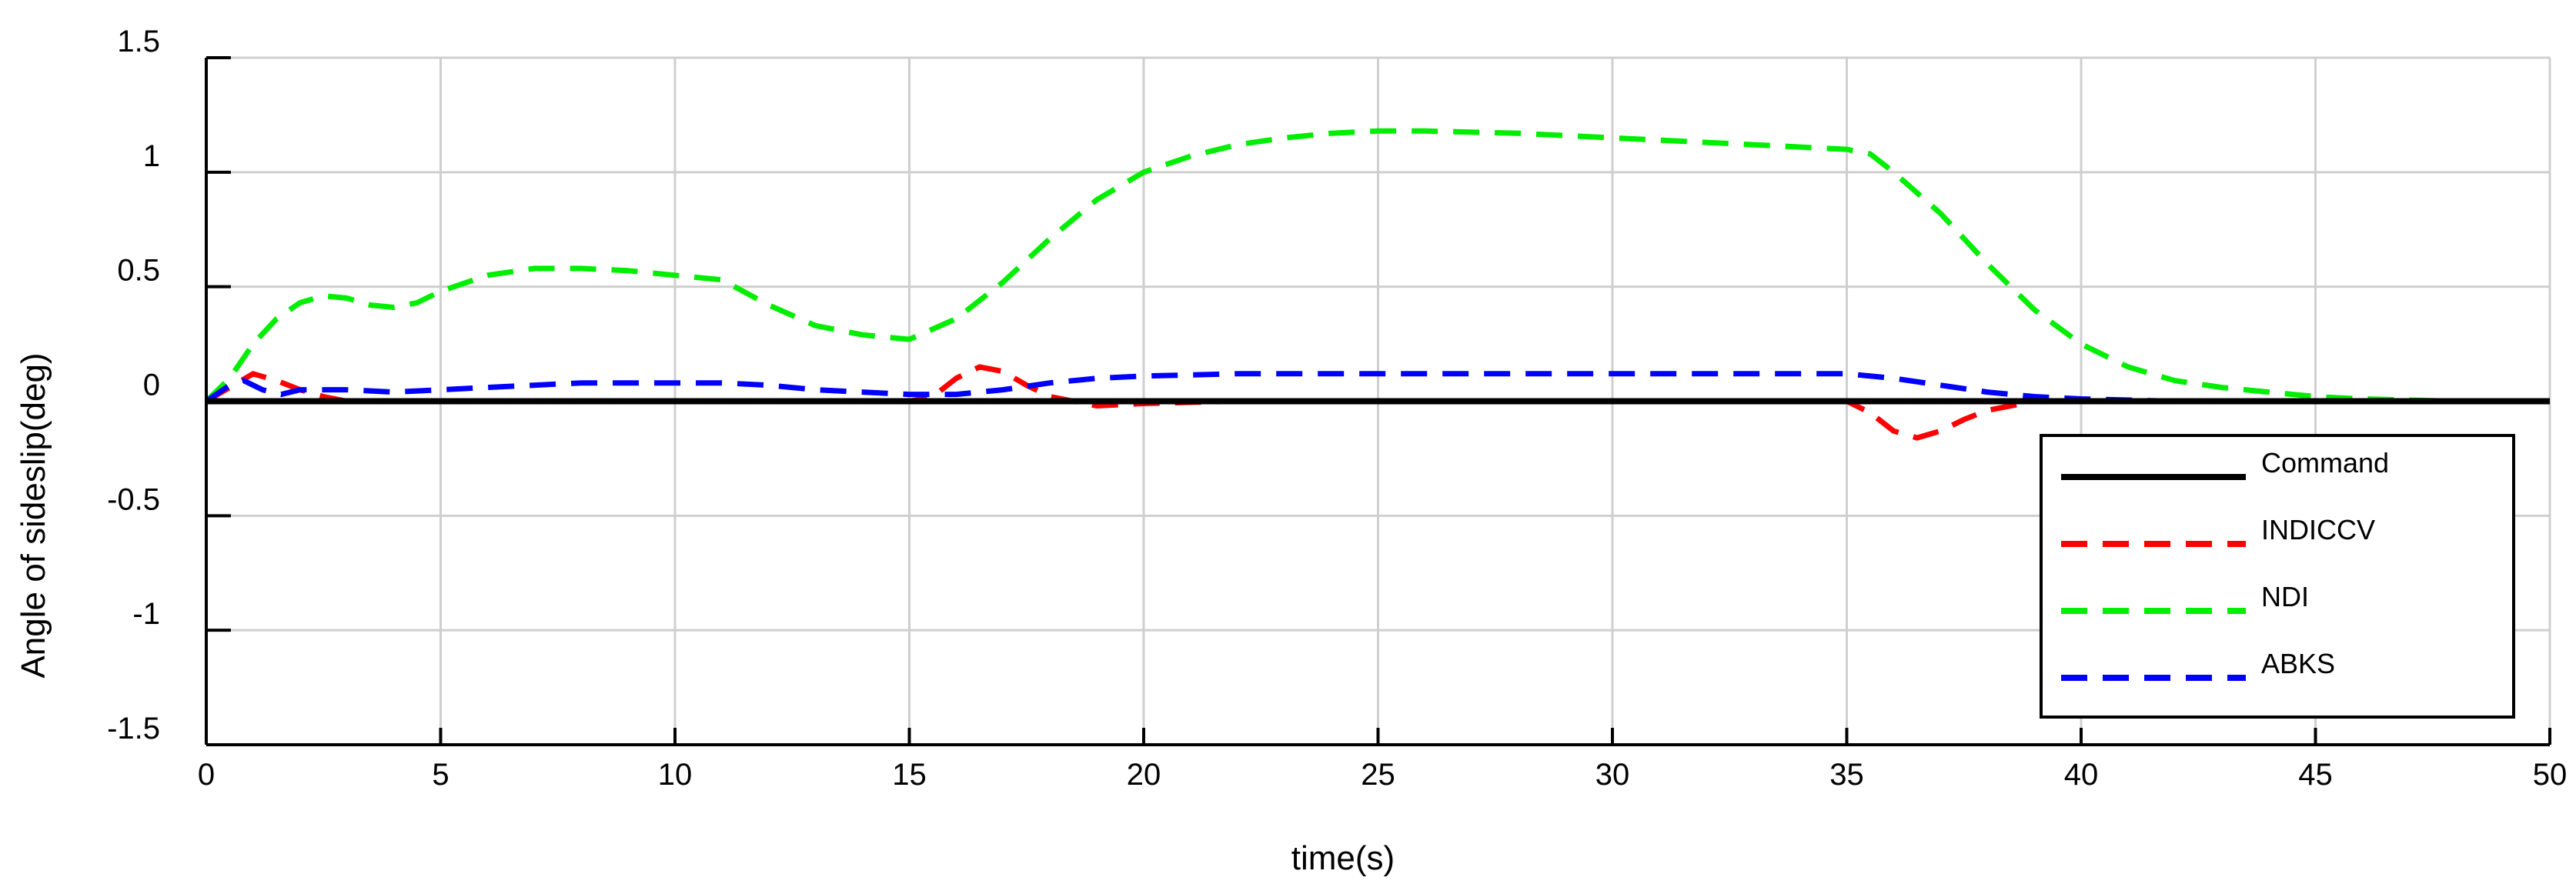 This screenshot has height=894, width=2576. What do you see at coordinates (1378, 775) in the screenshot?
I see `x-tick-label: 25` at bounding box center [1378, 775].